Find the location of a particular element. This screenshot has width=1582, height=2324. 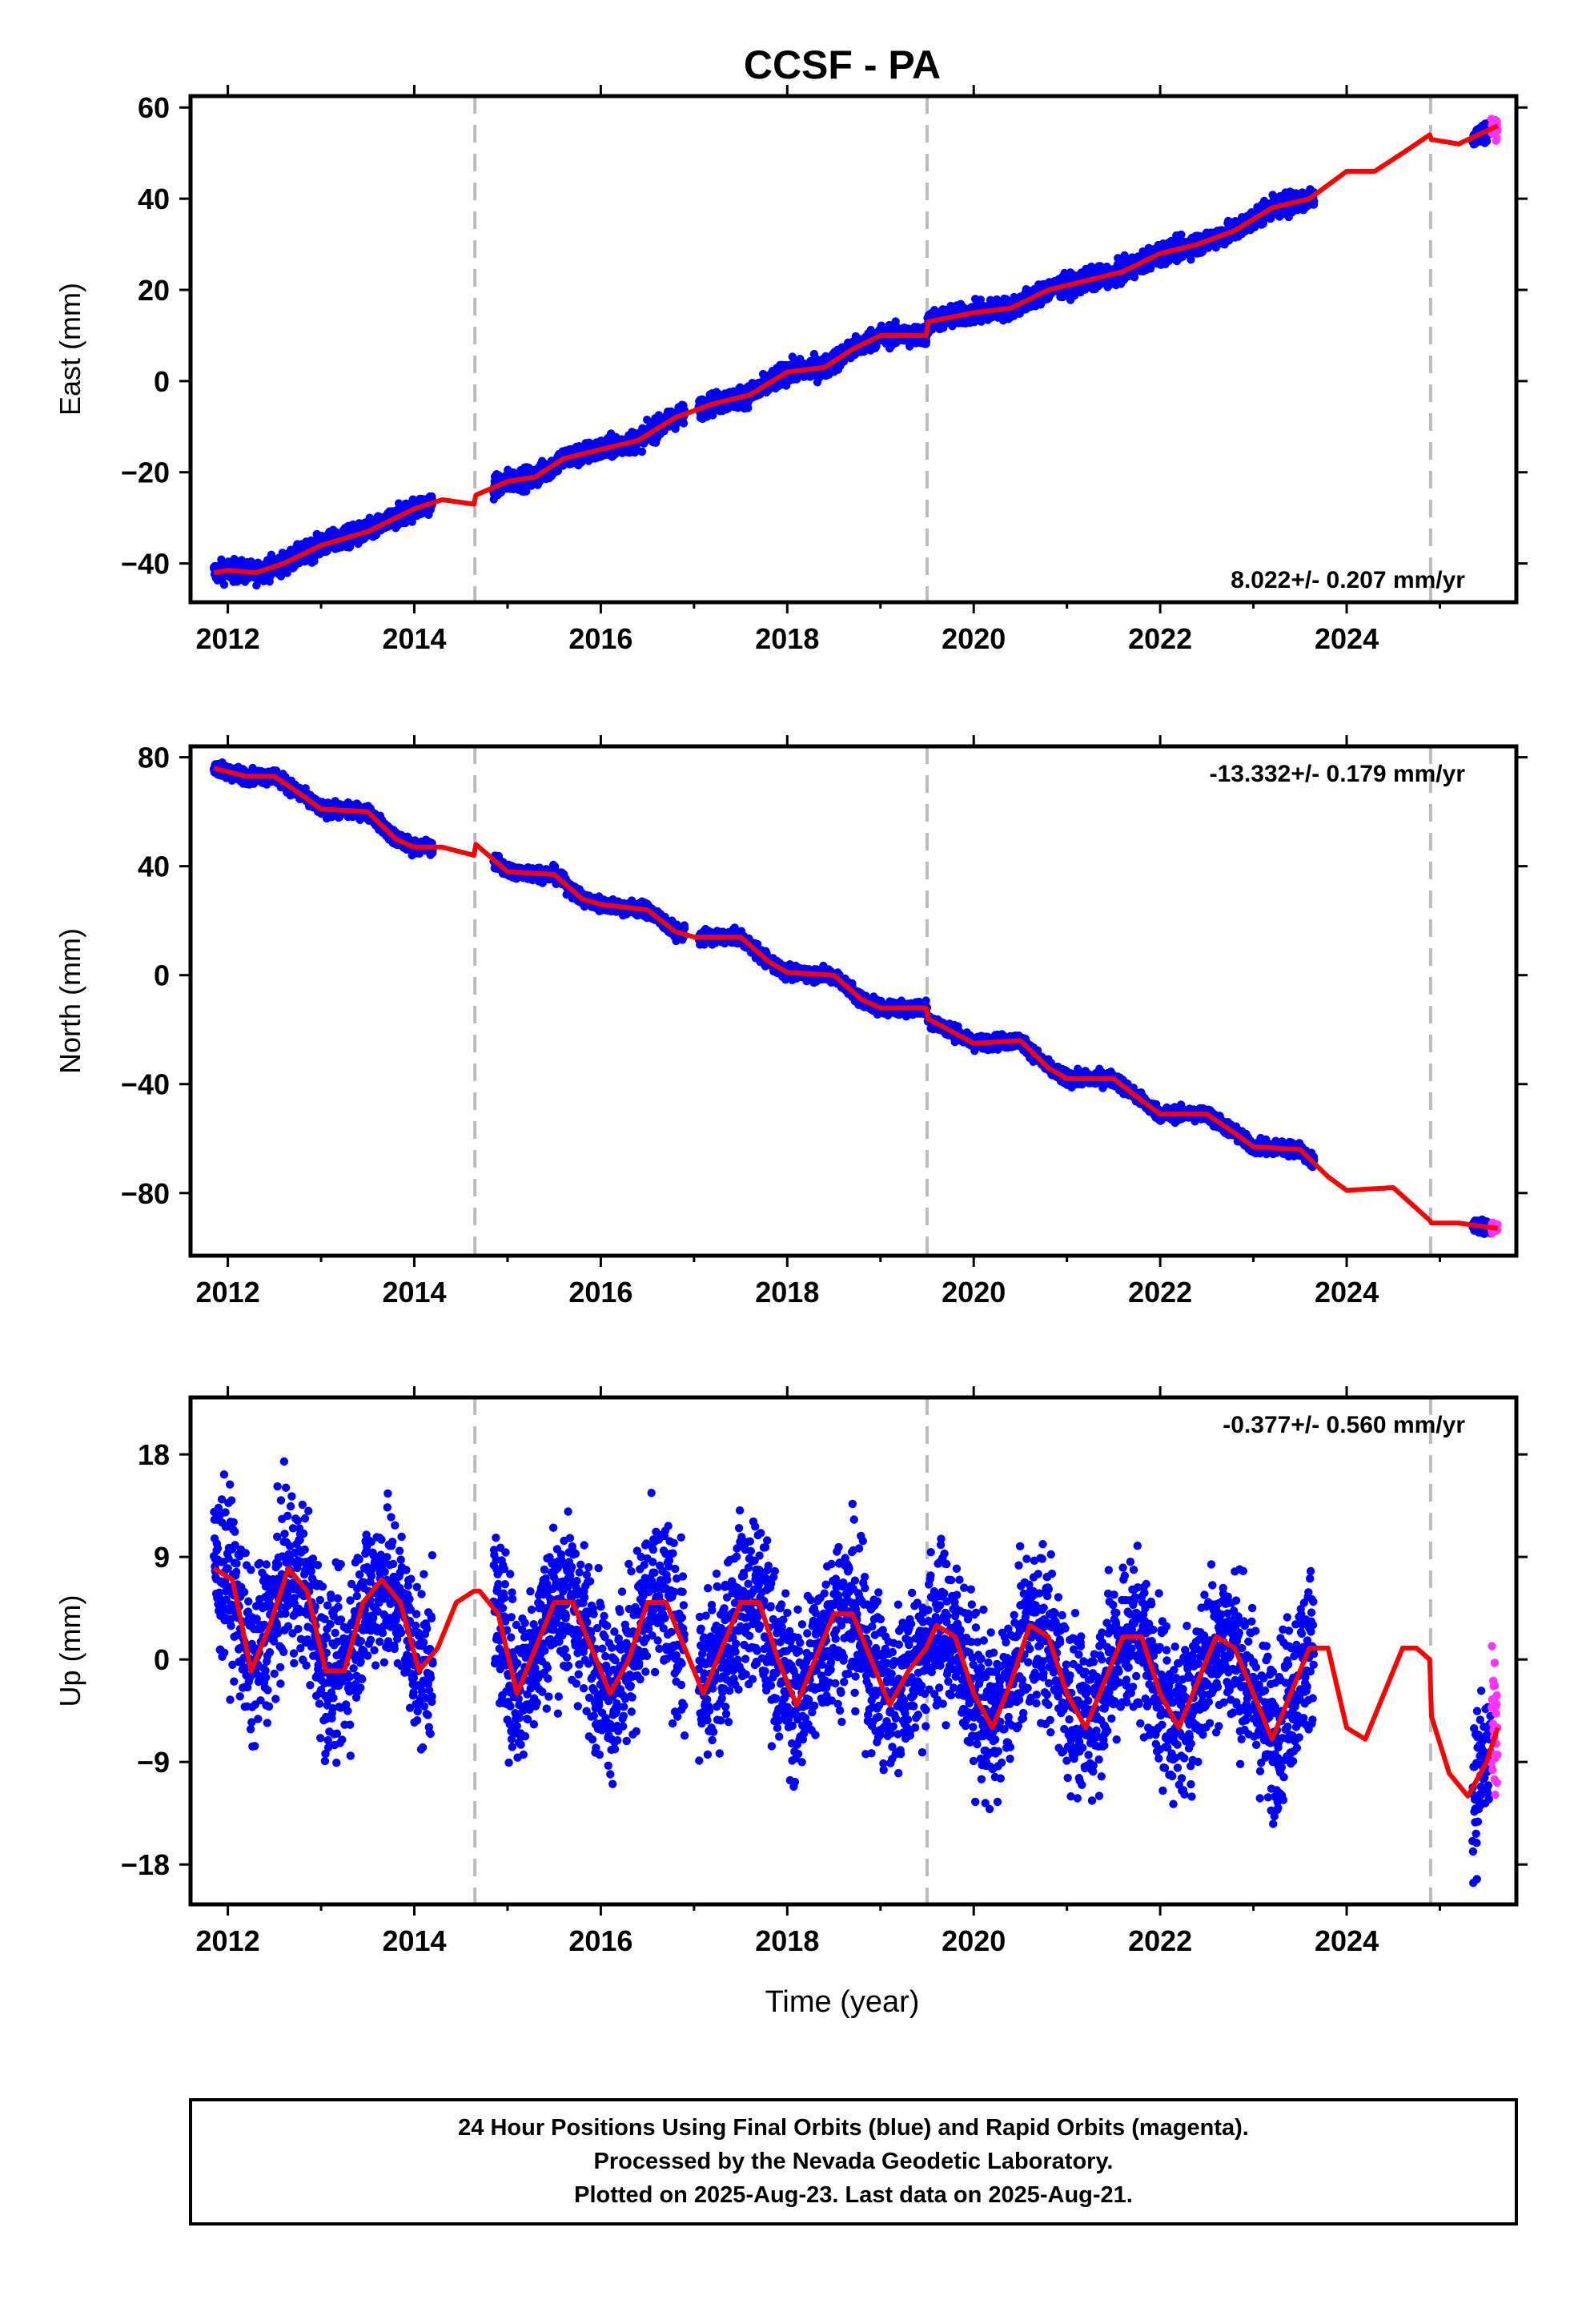

east-y-tick-label: 20 is located at coordinates (154, 290).